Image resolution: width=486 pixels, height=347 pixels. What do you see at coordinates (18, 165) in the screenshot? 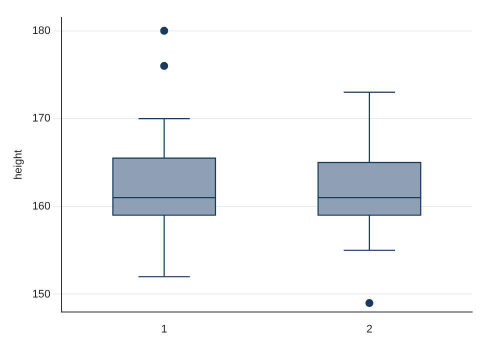
I see `y-axis-title: height` at bounding box center [18, 165].